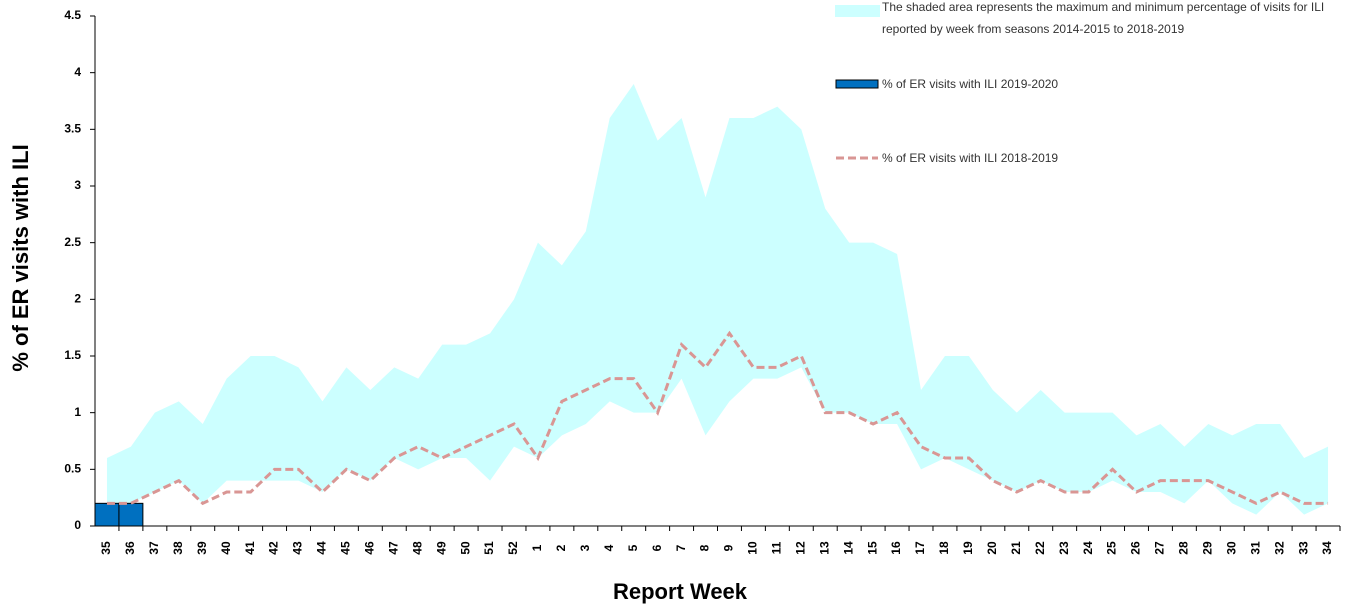  I want to click on x-tick-label: 7, so click(681, 547).